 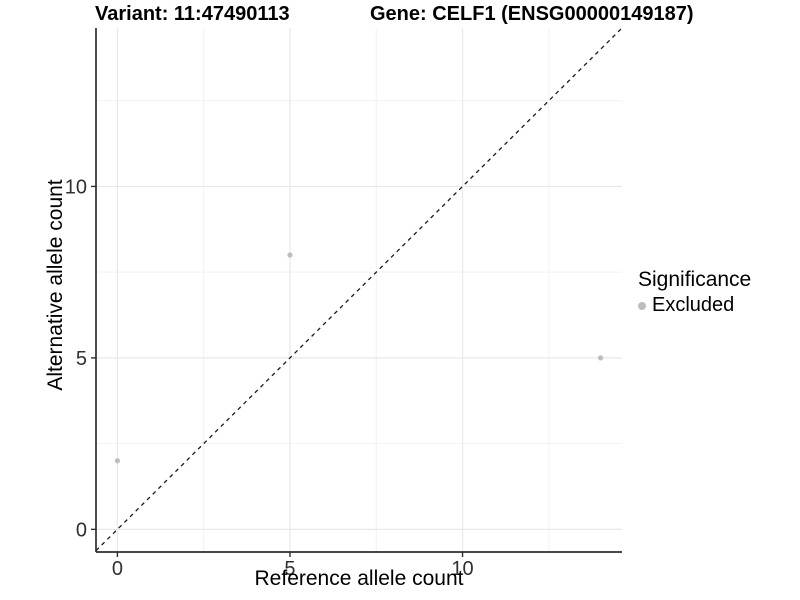 I want to click on legend-item-excluded: Excluded, so click(x=694, y=305).